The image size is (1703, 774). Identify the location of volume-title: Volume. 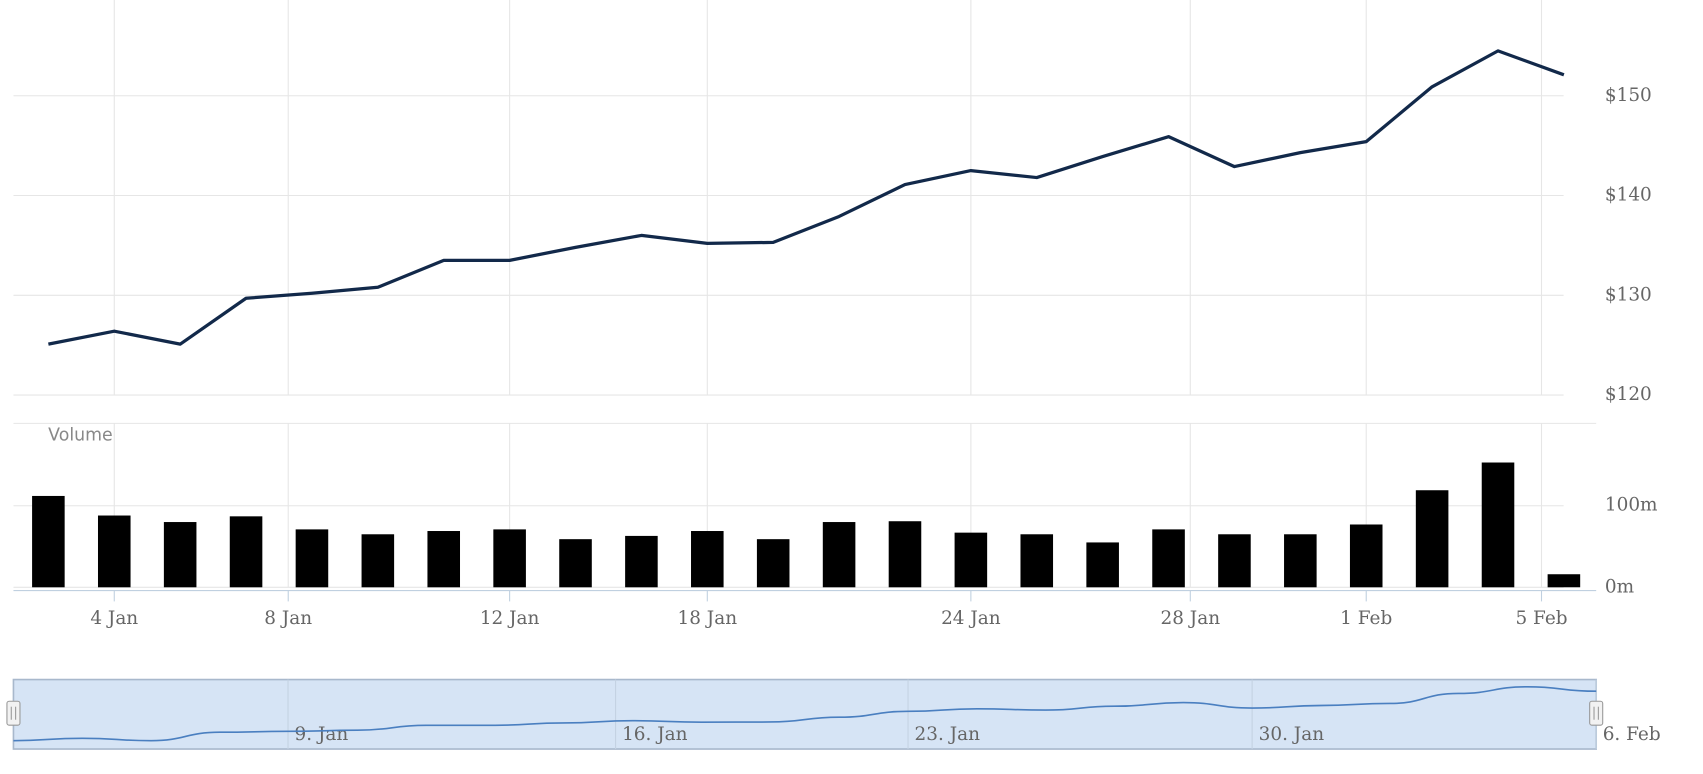
(80, 435).